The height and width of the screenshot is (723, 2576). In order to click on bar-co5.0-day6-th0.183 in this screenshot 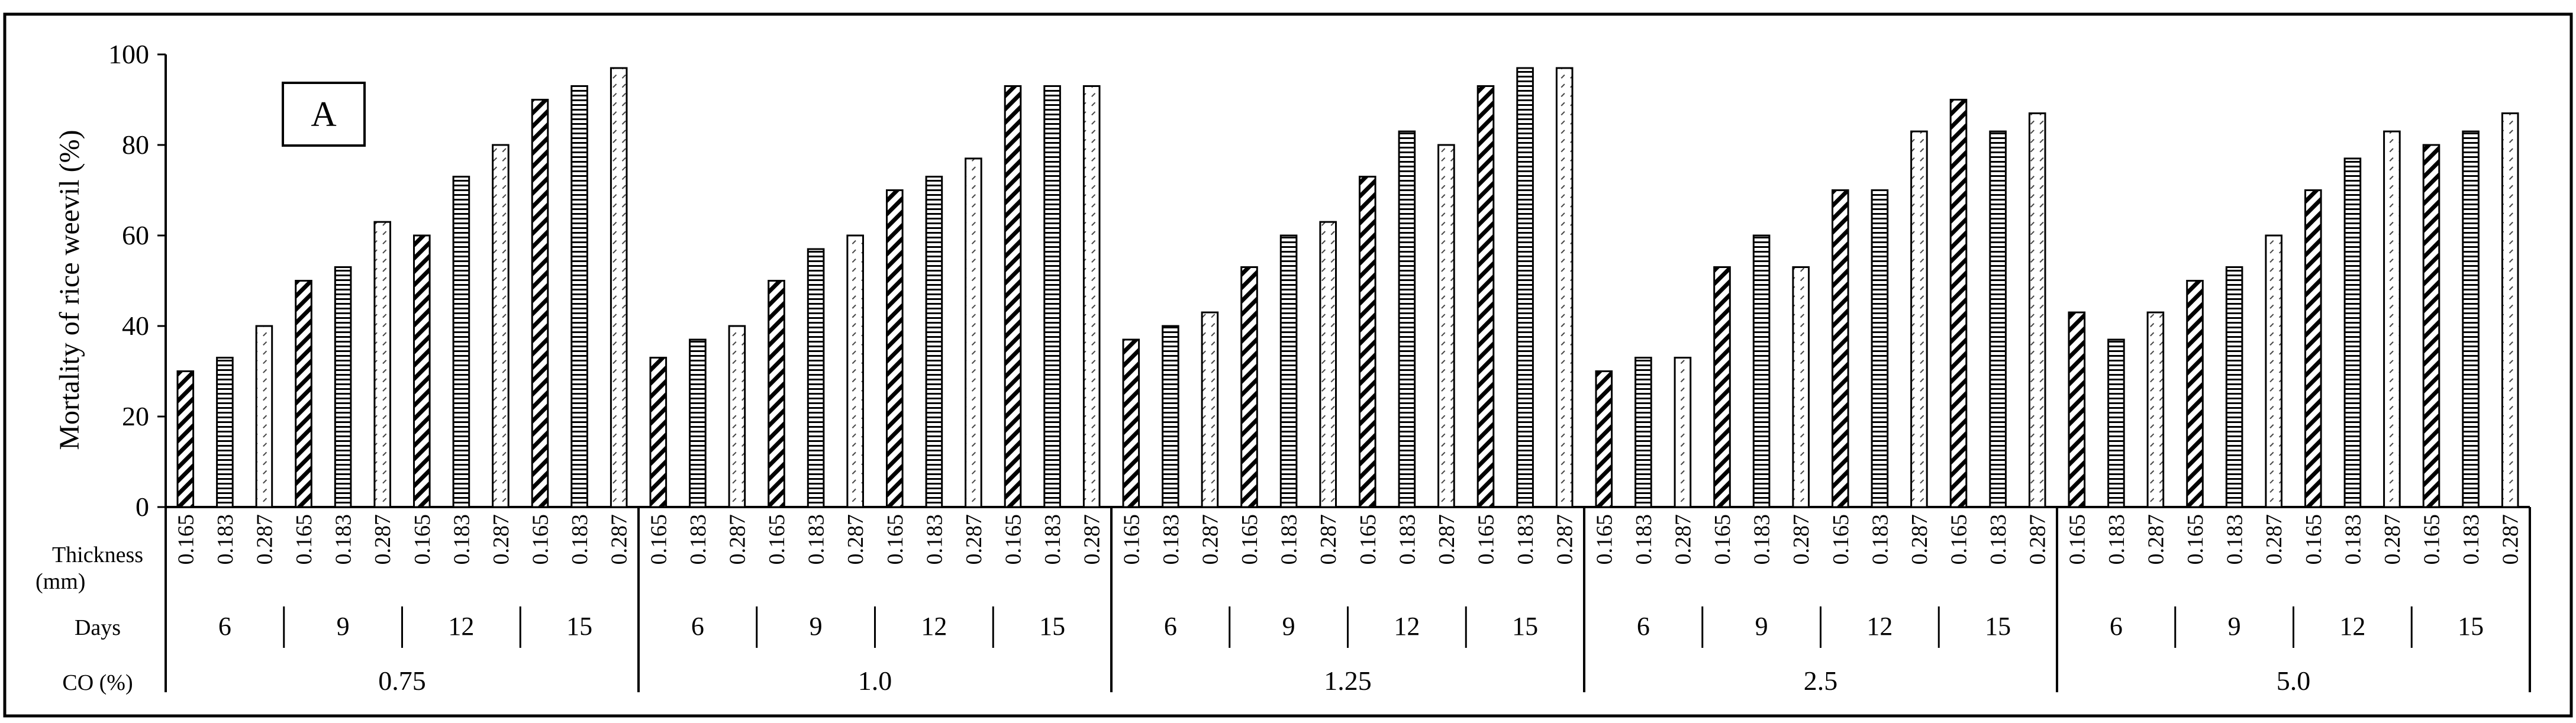, I will do `click(2116, 423)`.